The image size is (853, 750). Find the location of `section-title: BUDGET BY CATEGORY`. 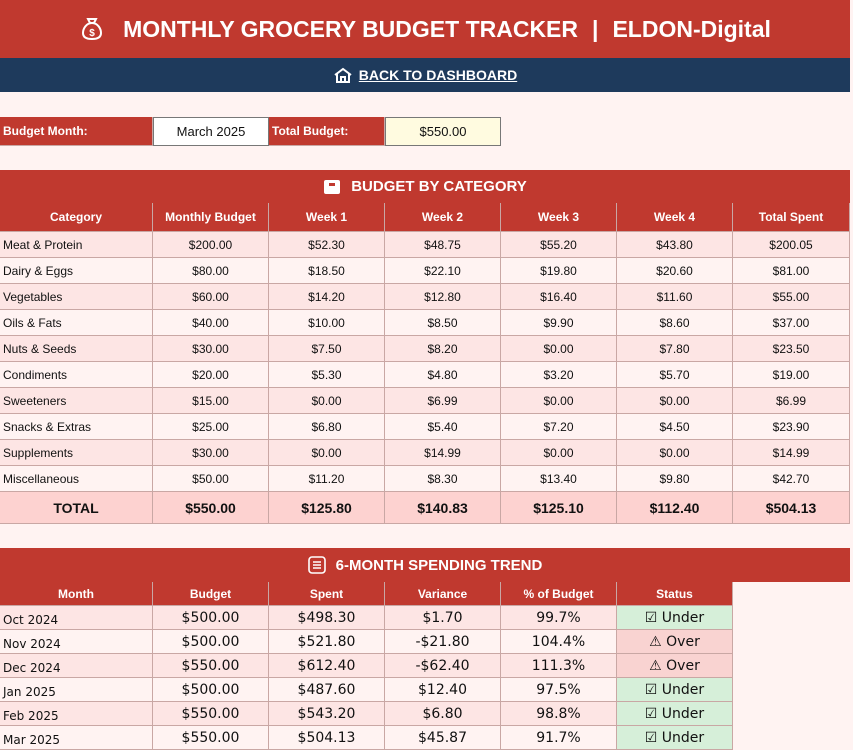

section-title: BUDGET BY CATEGORY is located at coordinates (439, 186).